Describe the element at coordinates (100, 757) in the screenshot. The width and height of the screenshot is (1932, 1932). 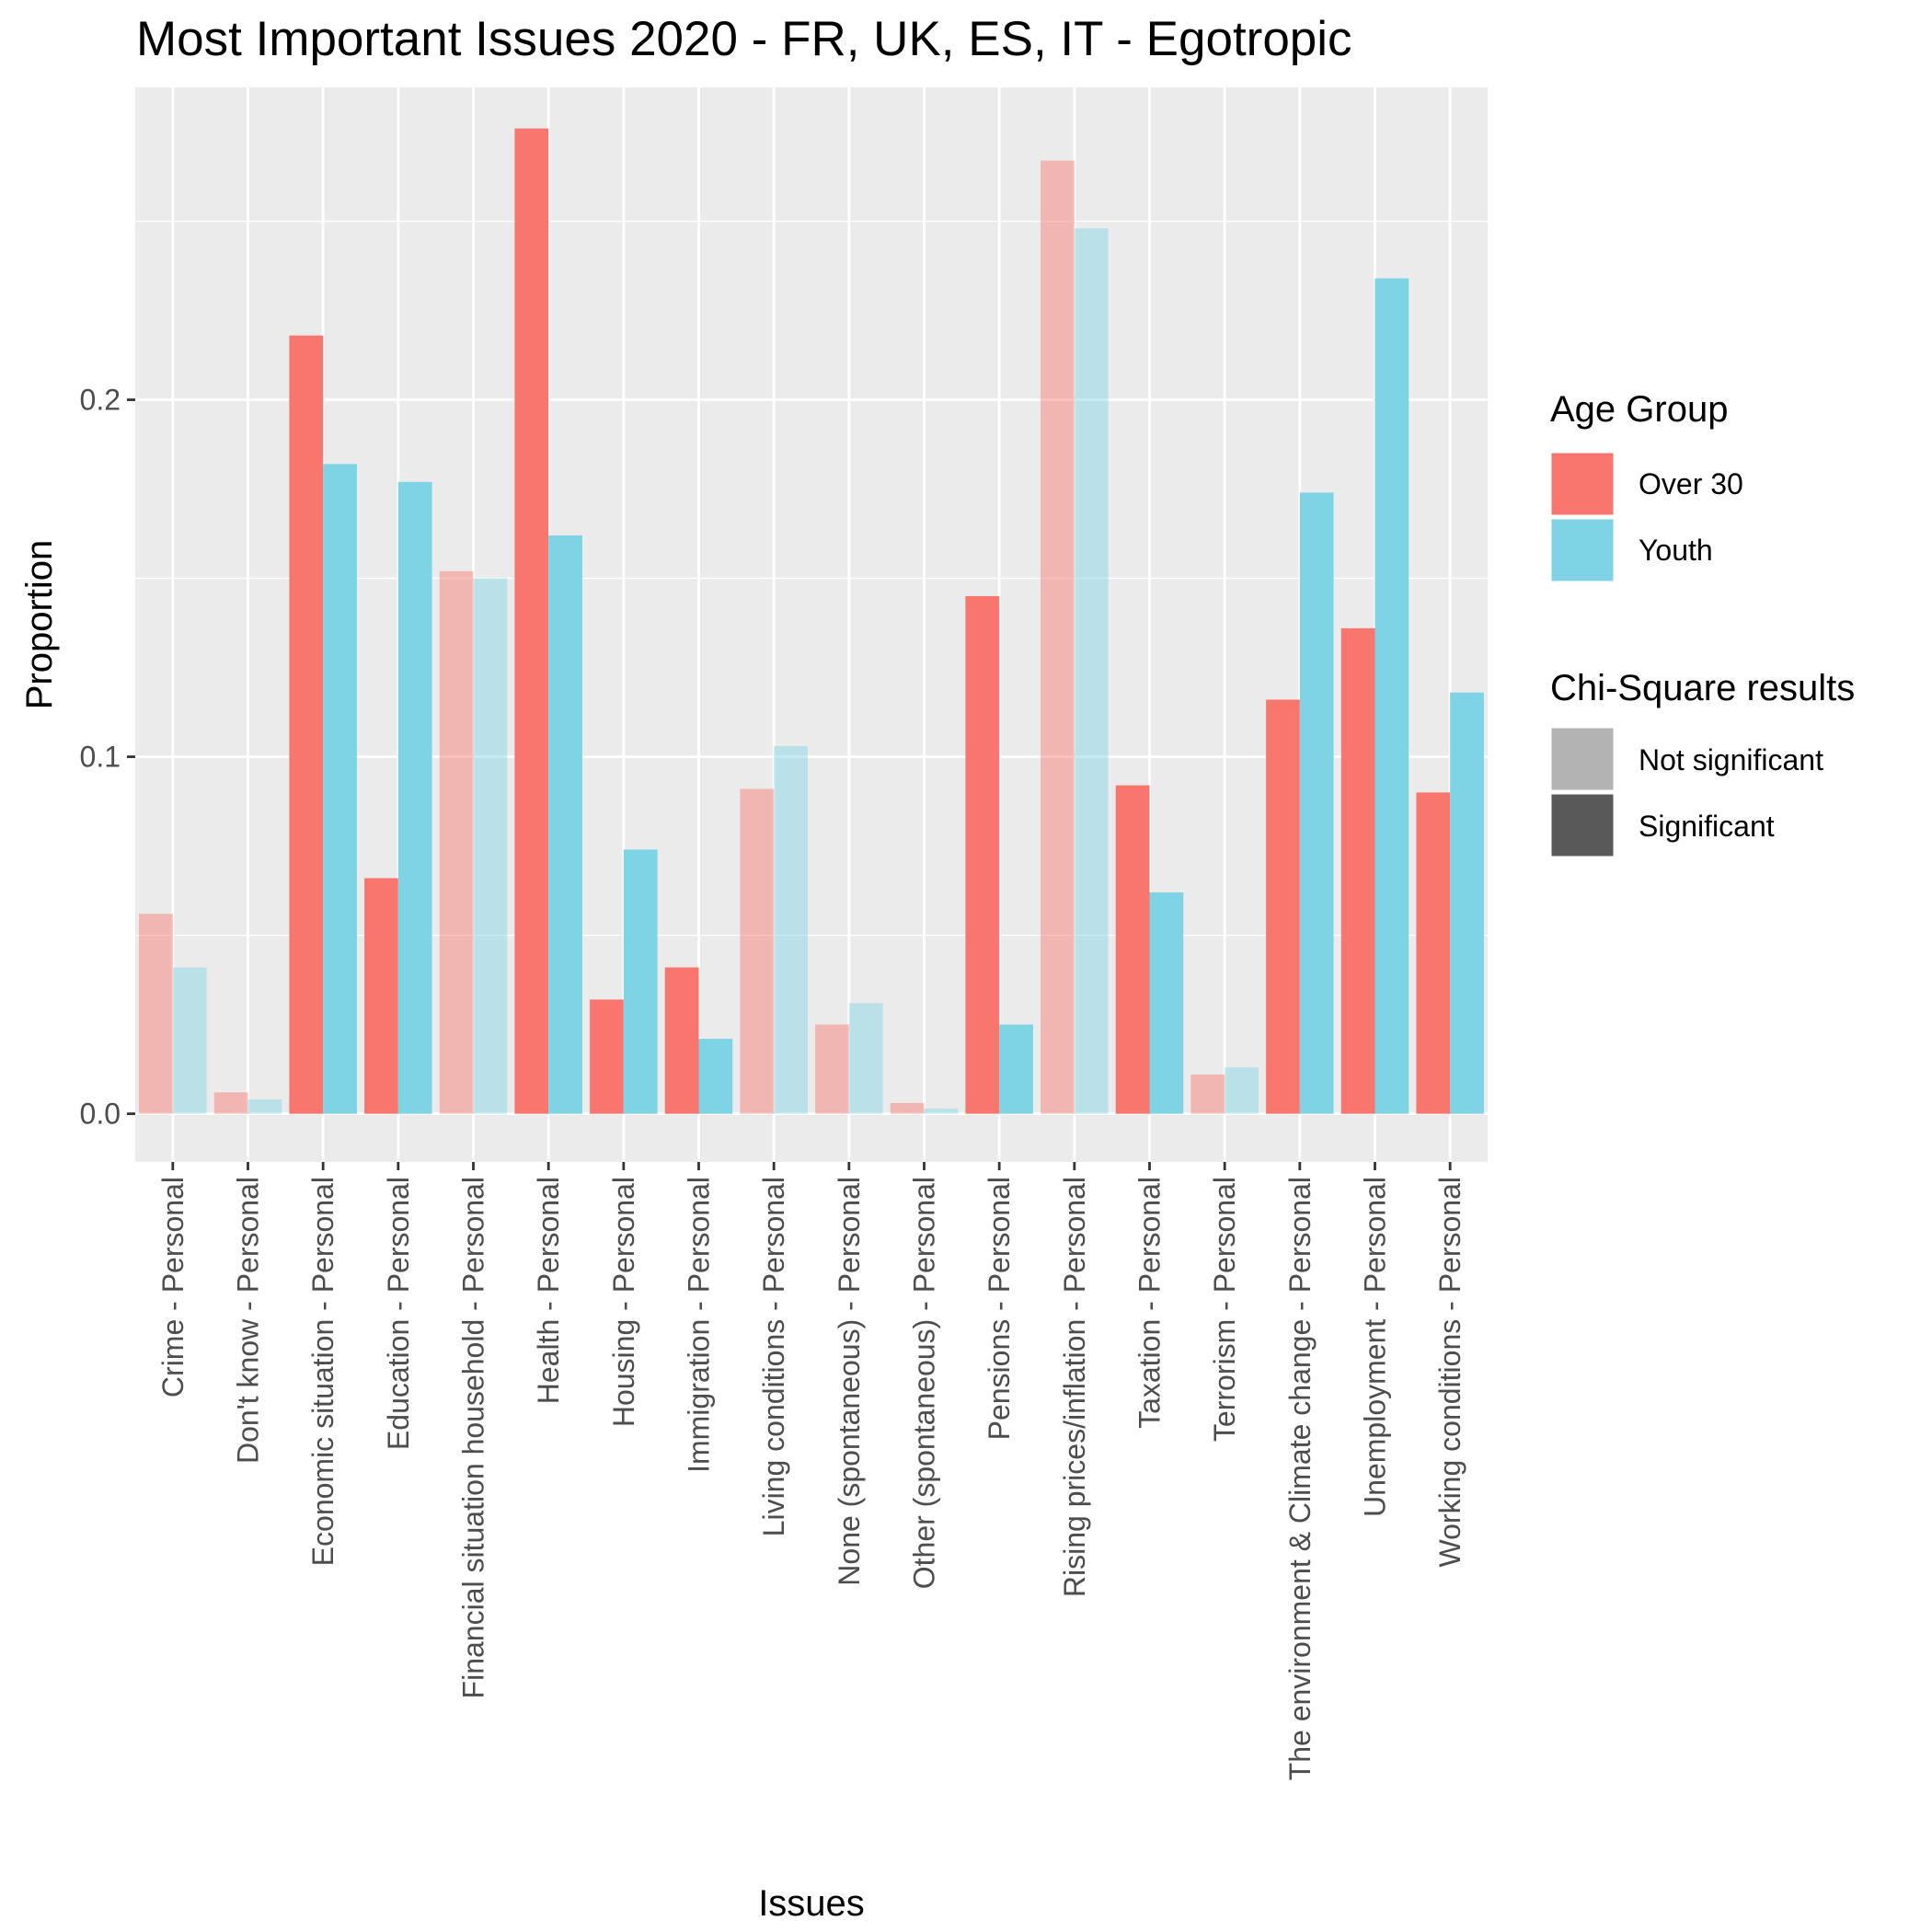
I see `y-tick-label: 0.1` at that location.